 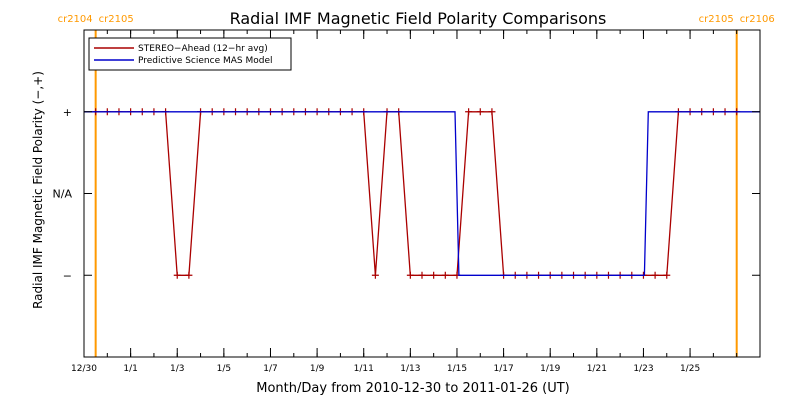 I want to click on carrington-label-right-1: cr2106, so click(x=757, y=19).